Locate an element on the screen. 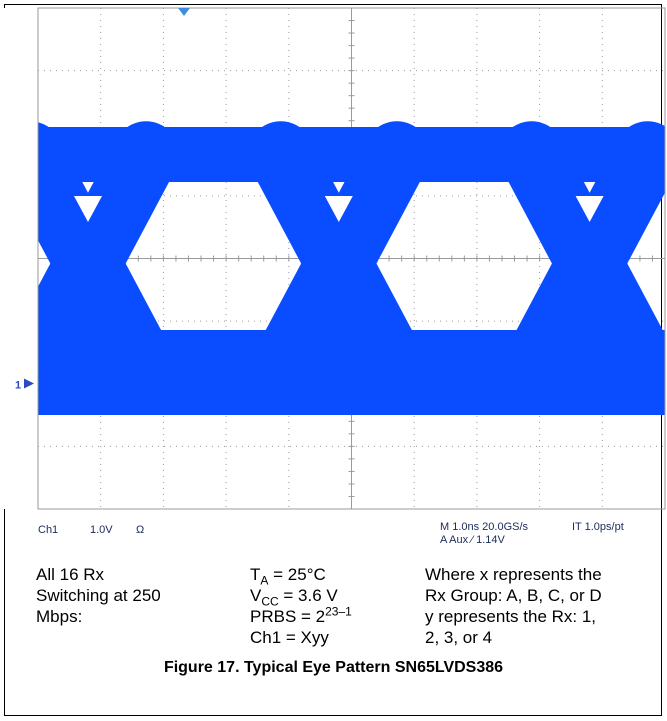 Image resolution: width=667 pixels, height=721 pixels. ground-marker-label: 1 is located at coordinates (18, 386).